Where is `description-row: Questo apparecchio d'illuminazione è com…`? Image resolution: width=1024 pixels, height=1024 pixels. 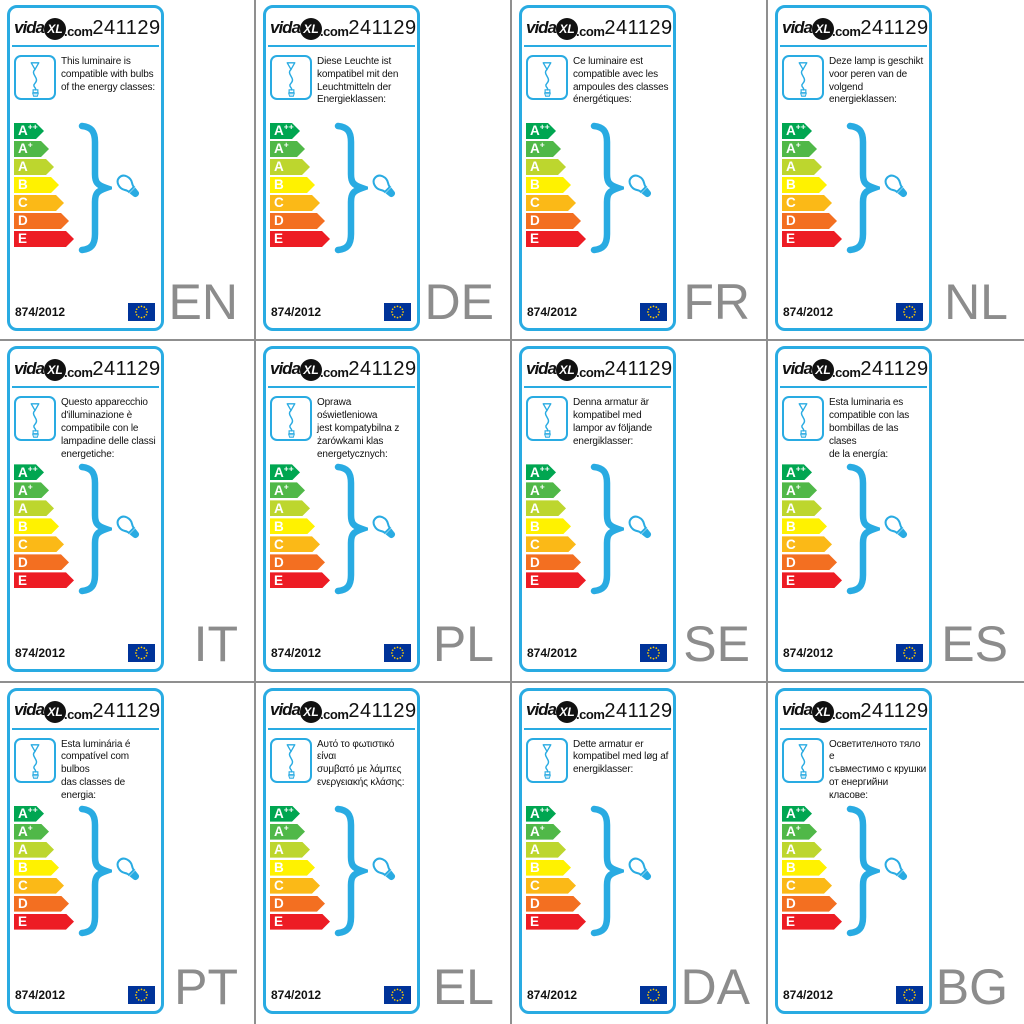 description-row: Questo apparecchio d'illuminazione è com… is located at coordinates (86, 428).